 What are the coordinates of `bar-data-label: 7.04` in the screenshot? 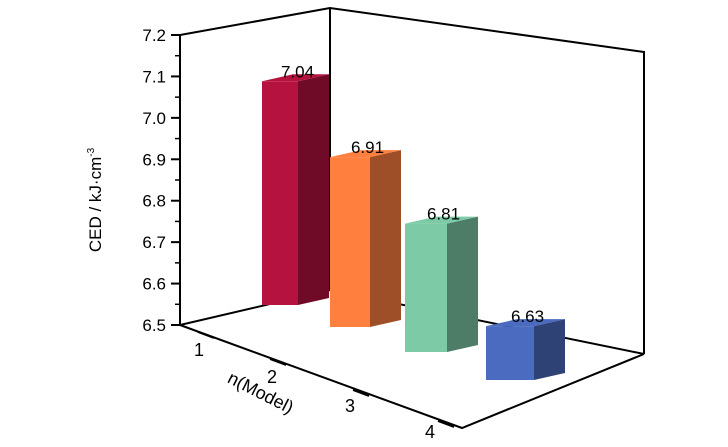 It's located at (297, 71).